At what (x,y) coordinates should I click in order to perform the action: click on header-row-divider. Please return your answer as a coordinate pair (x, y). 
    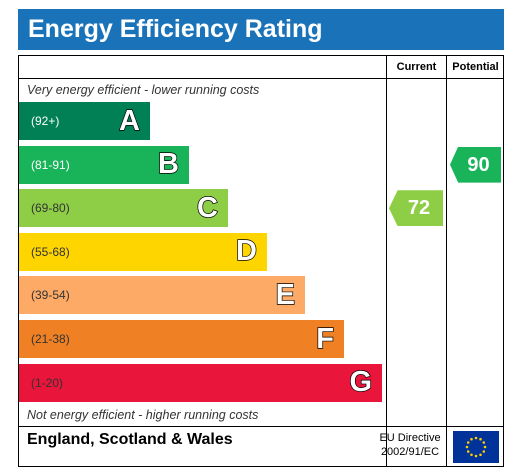
    Looking at the image, I should click on (261, 78).